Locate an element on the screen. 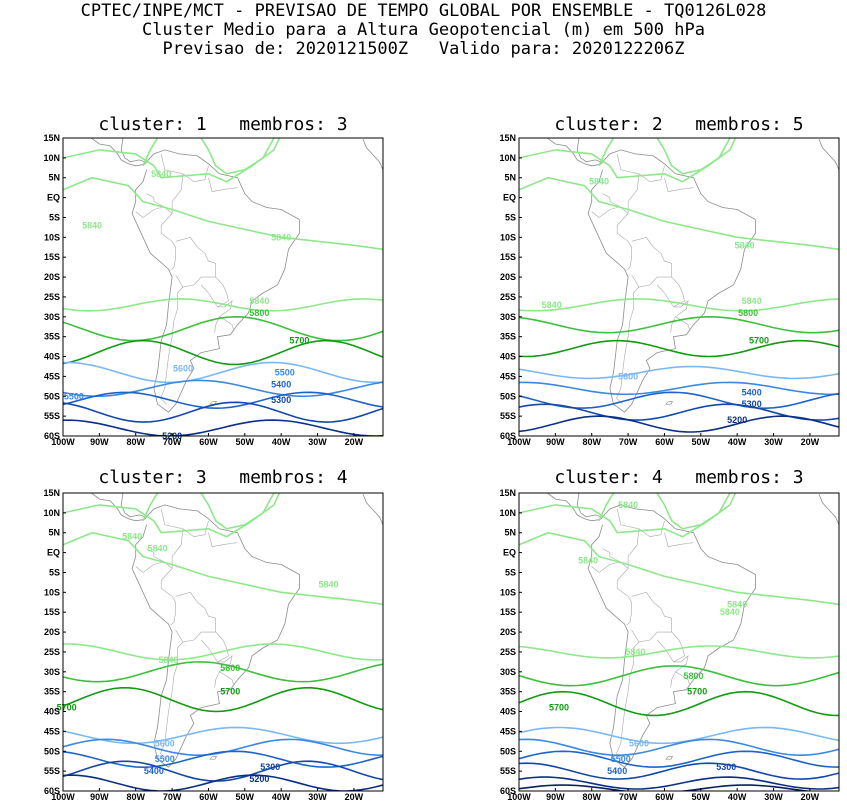 Image resolution: width=847 pixels, height=803 pixels. island is located at coordinates (669, 758).